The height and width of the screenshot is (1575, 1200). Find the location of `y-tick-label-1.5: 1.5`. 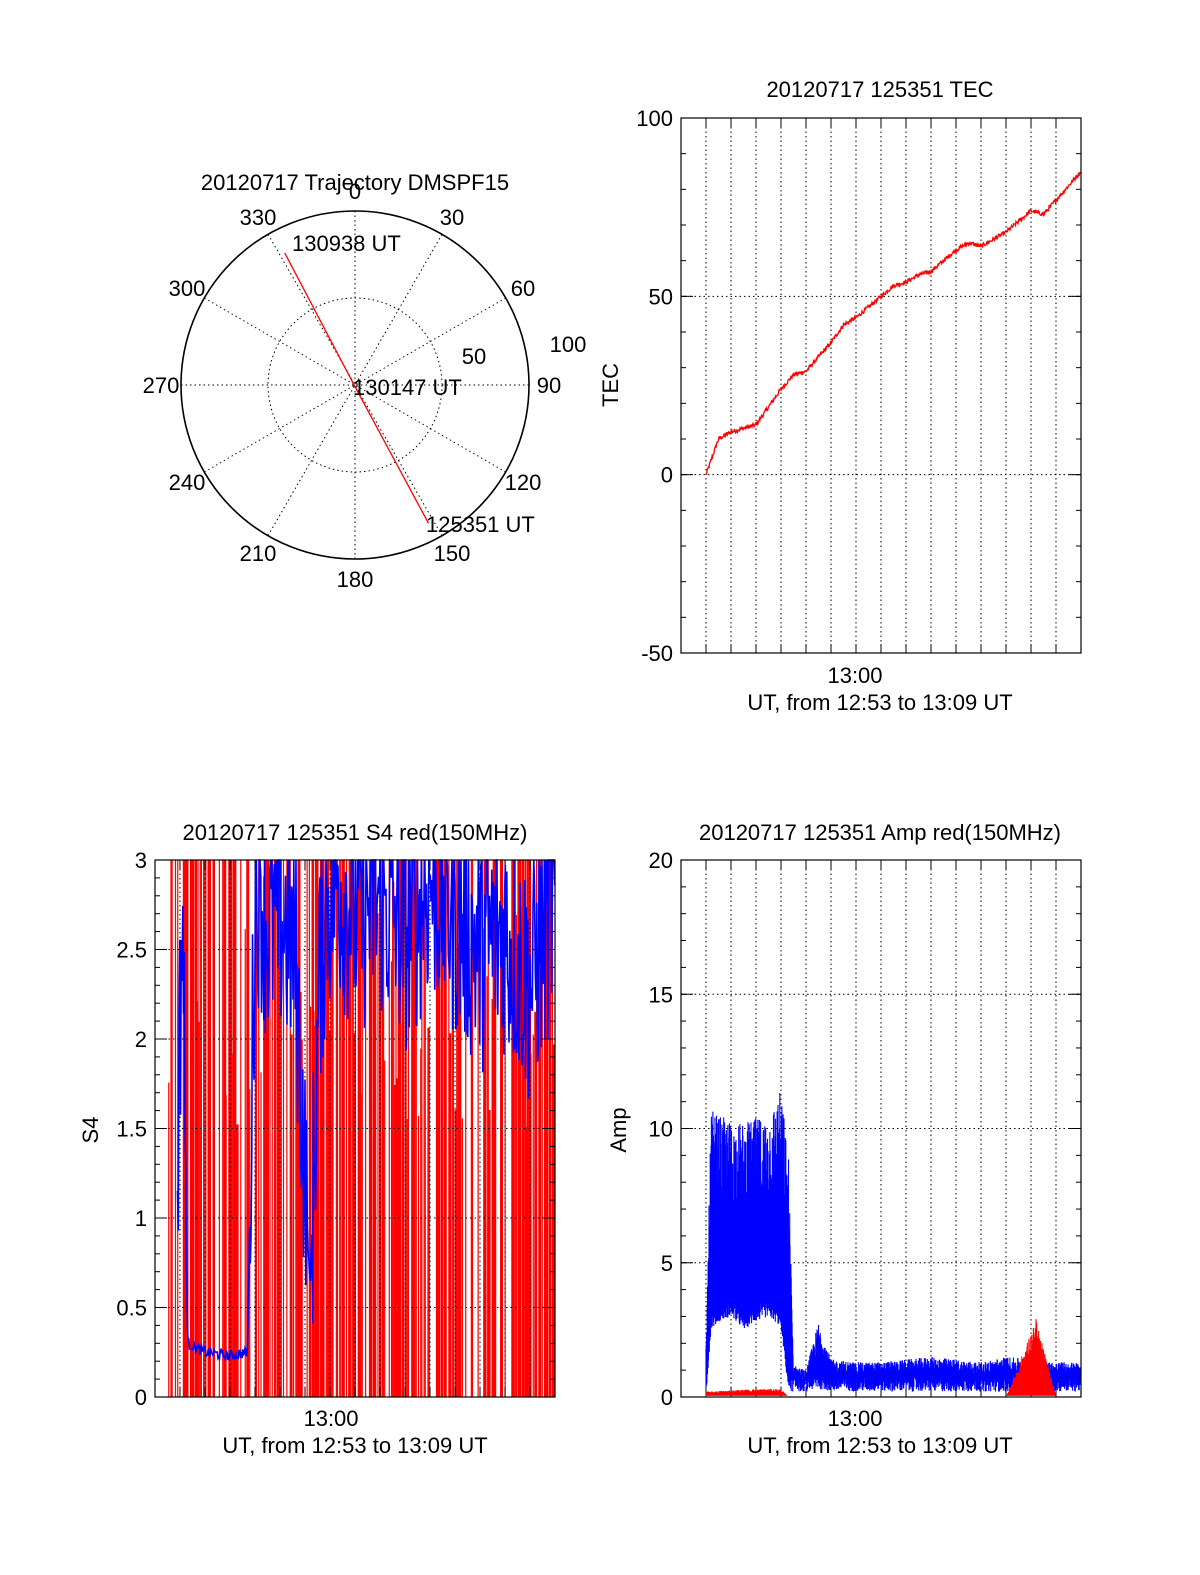

y-tick-label-1.5: 1.5 is located at coordinates (131, 1129).